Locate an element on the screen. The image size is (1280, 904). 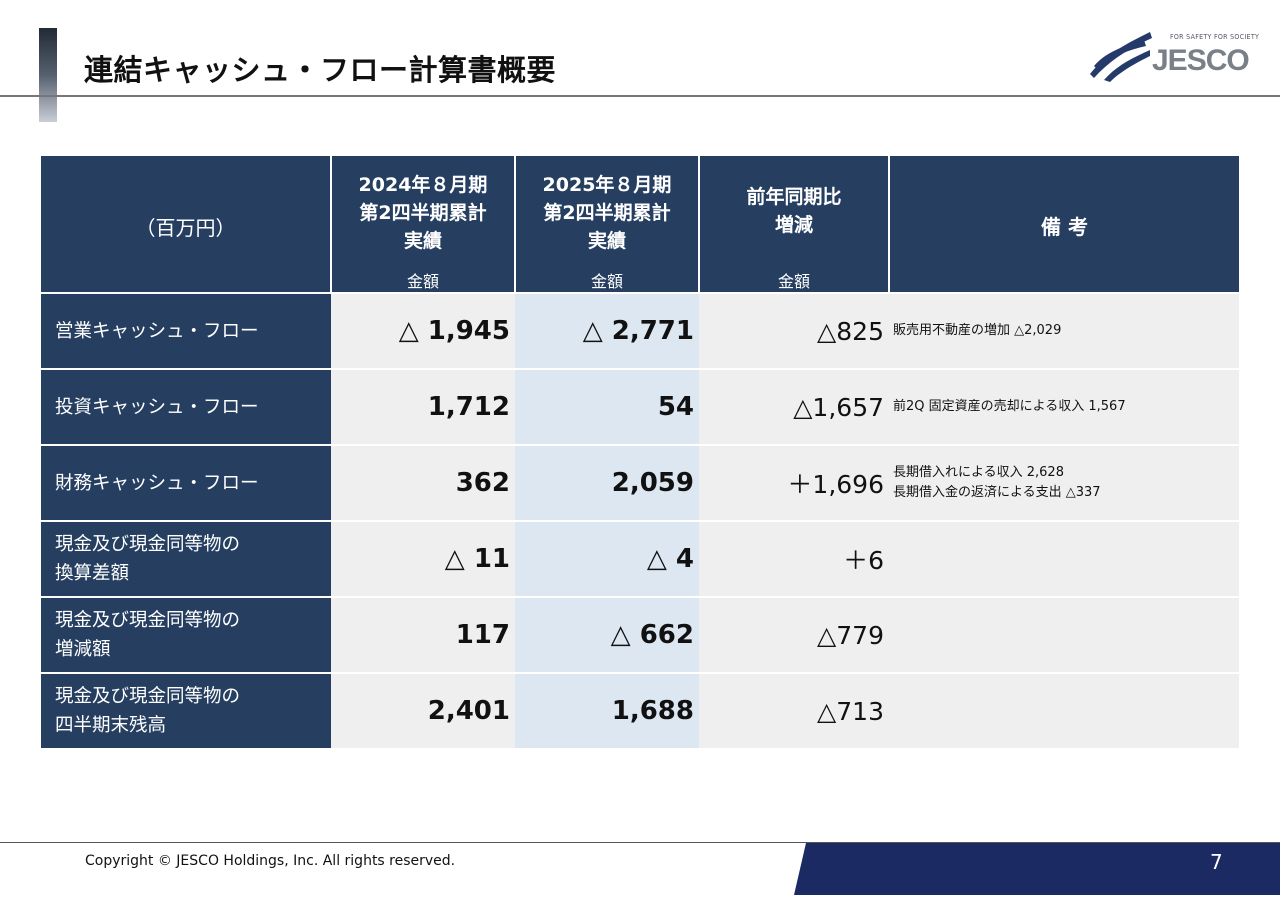
row-label: 投資キャッシュ・フロー is located at coordinates (186, 407).